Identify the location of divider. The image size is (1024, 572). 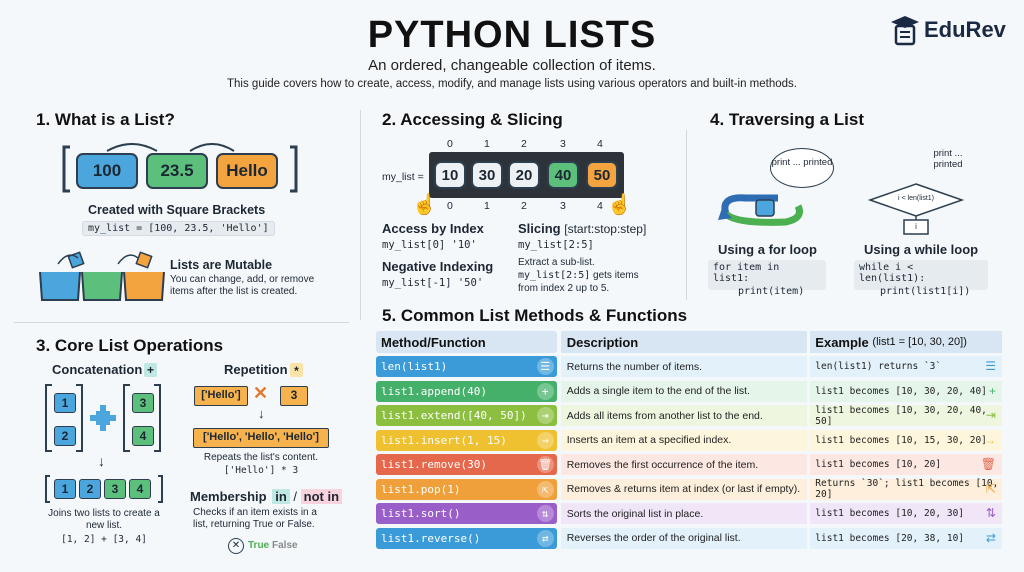
(181, 322).